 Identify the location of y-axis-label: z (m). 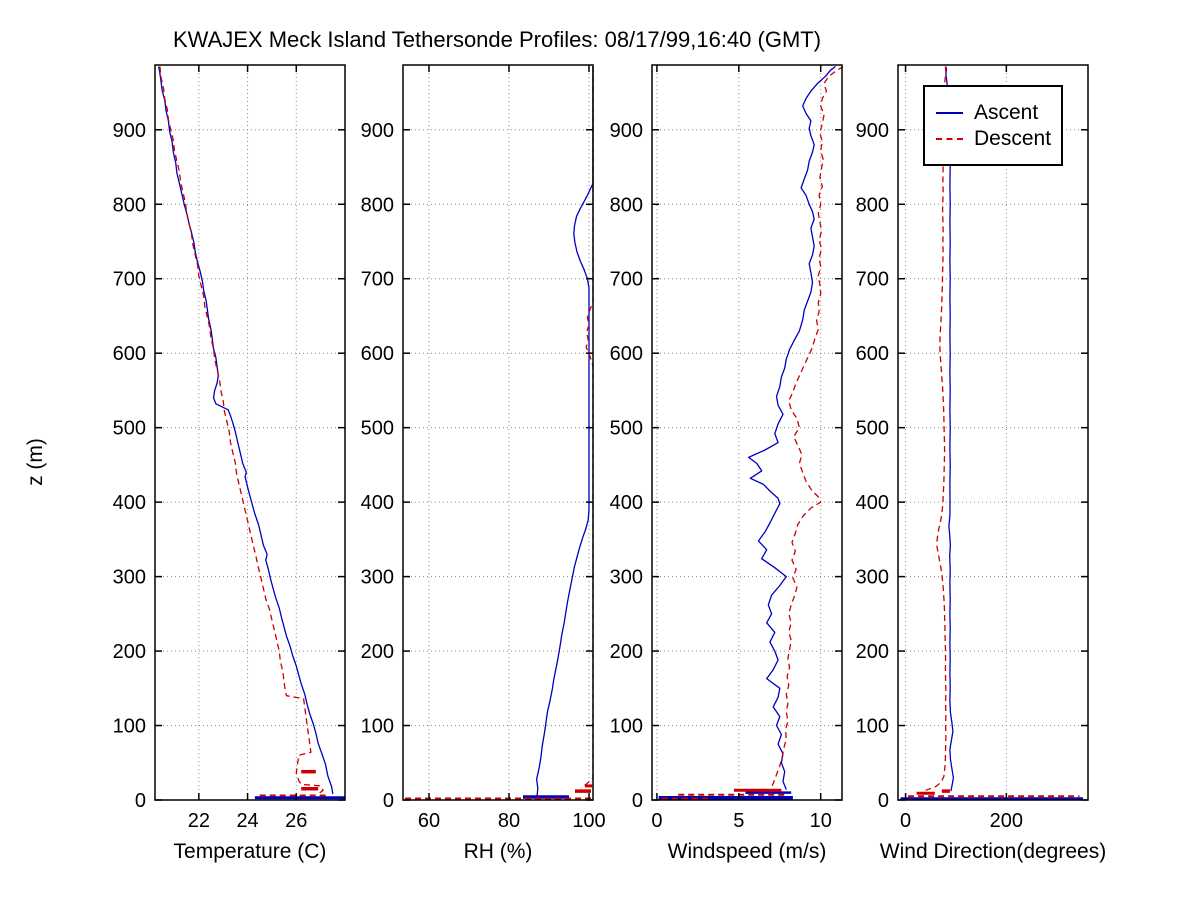
(35, 462).